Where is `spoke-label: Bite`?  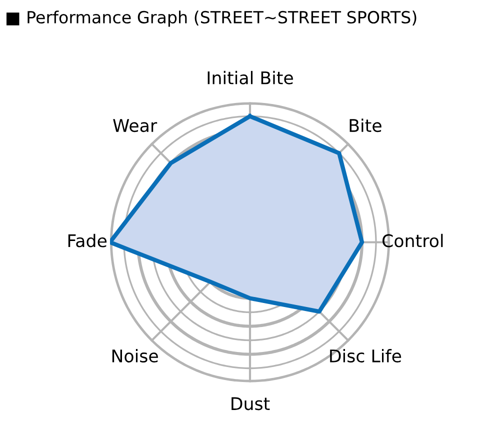 spoke-label: Bite is located at coordinates (366, 125).